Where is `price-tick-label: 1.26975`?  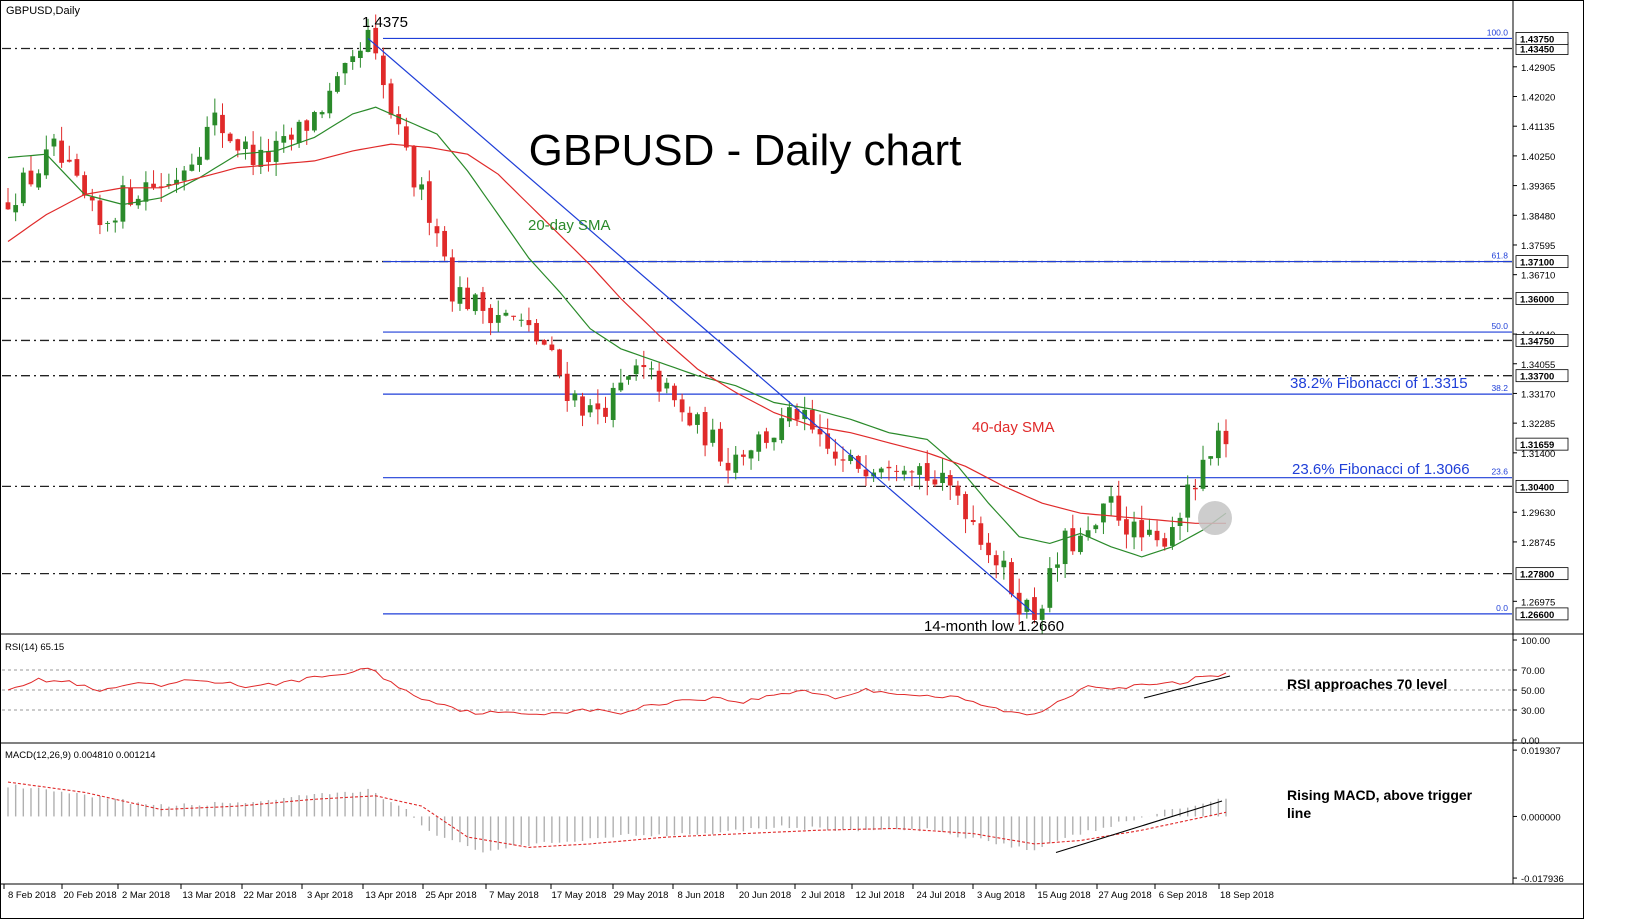 price-tick-label: 1.26975 is located at coordinates (1538, 602).